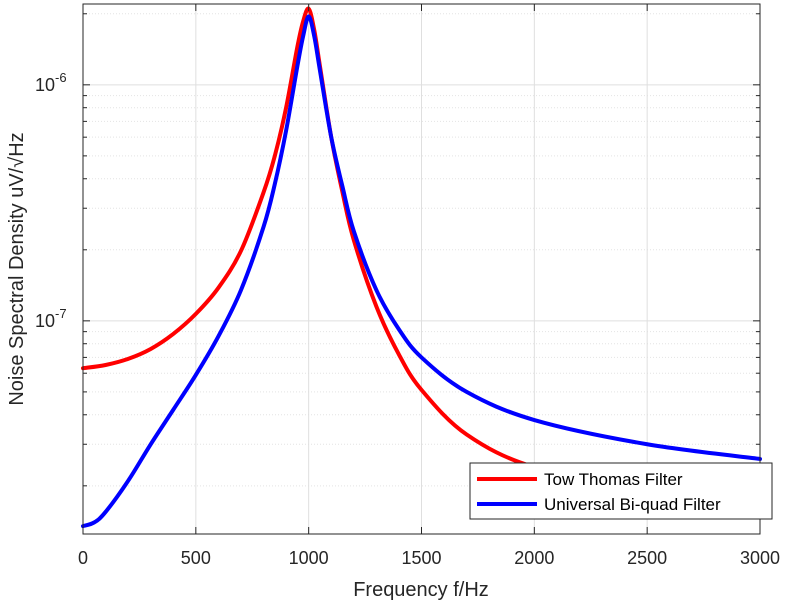 Image resolution: width=785 pixels, height=604 pixels. Describe the element at coordinates (760, 558) in the screenshot. I see `x-tick-label: 3000` at that location.